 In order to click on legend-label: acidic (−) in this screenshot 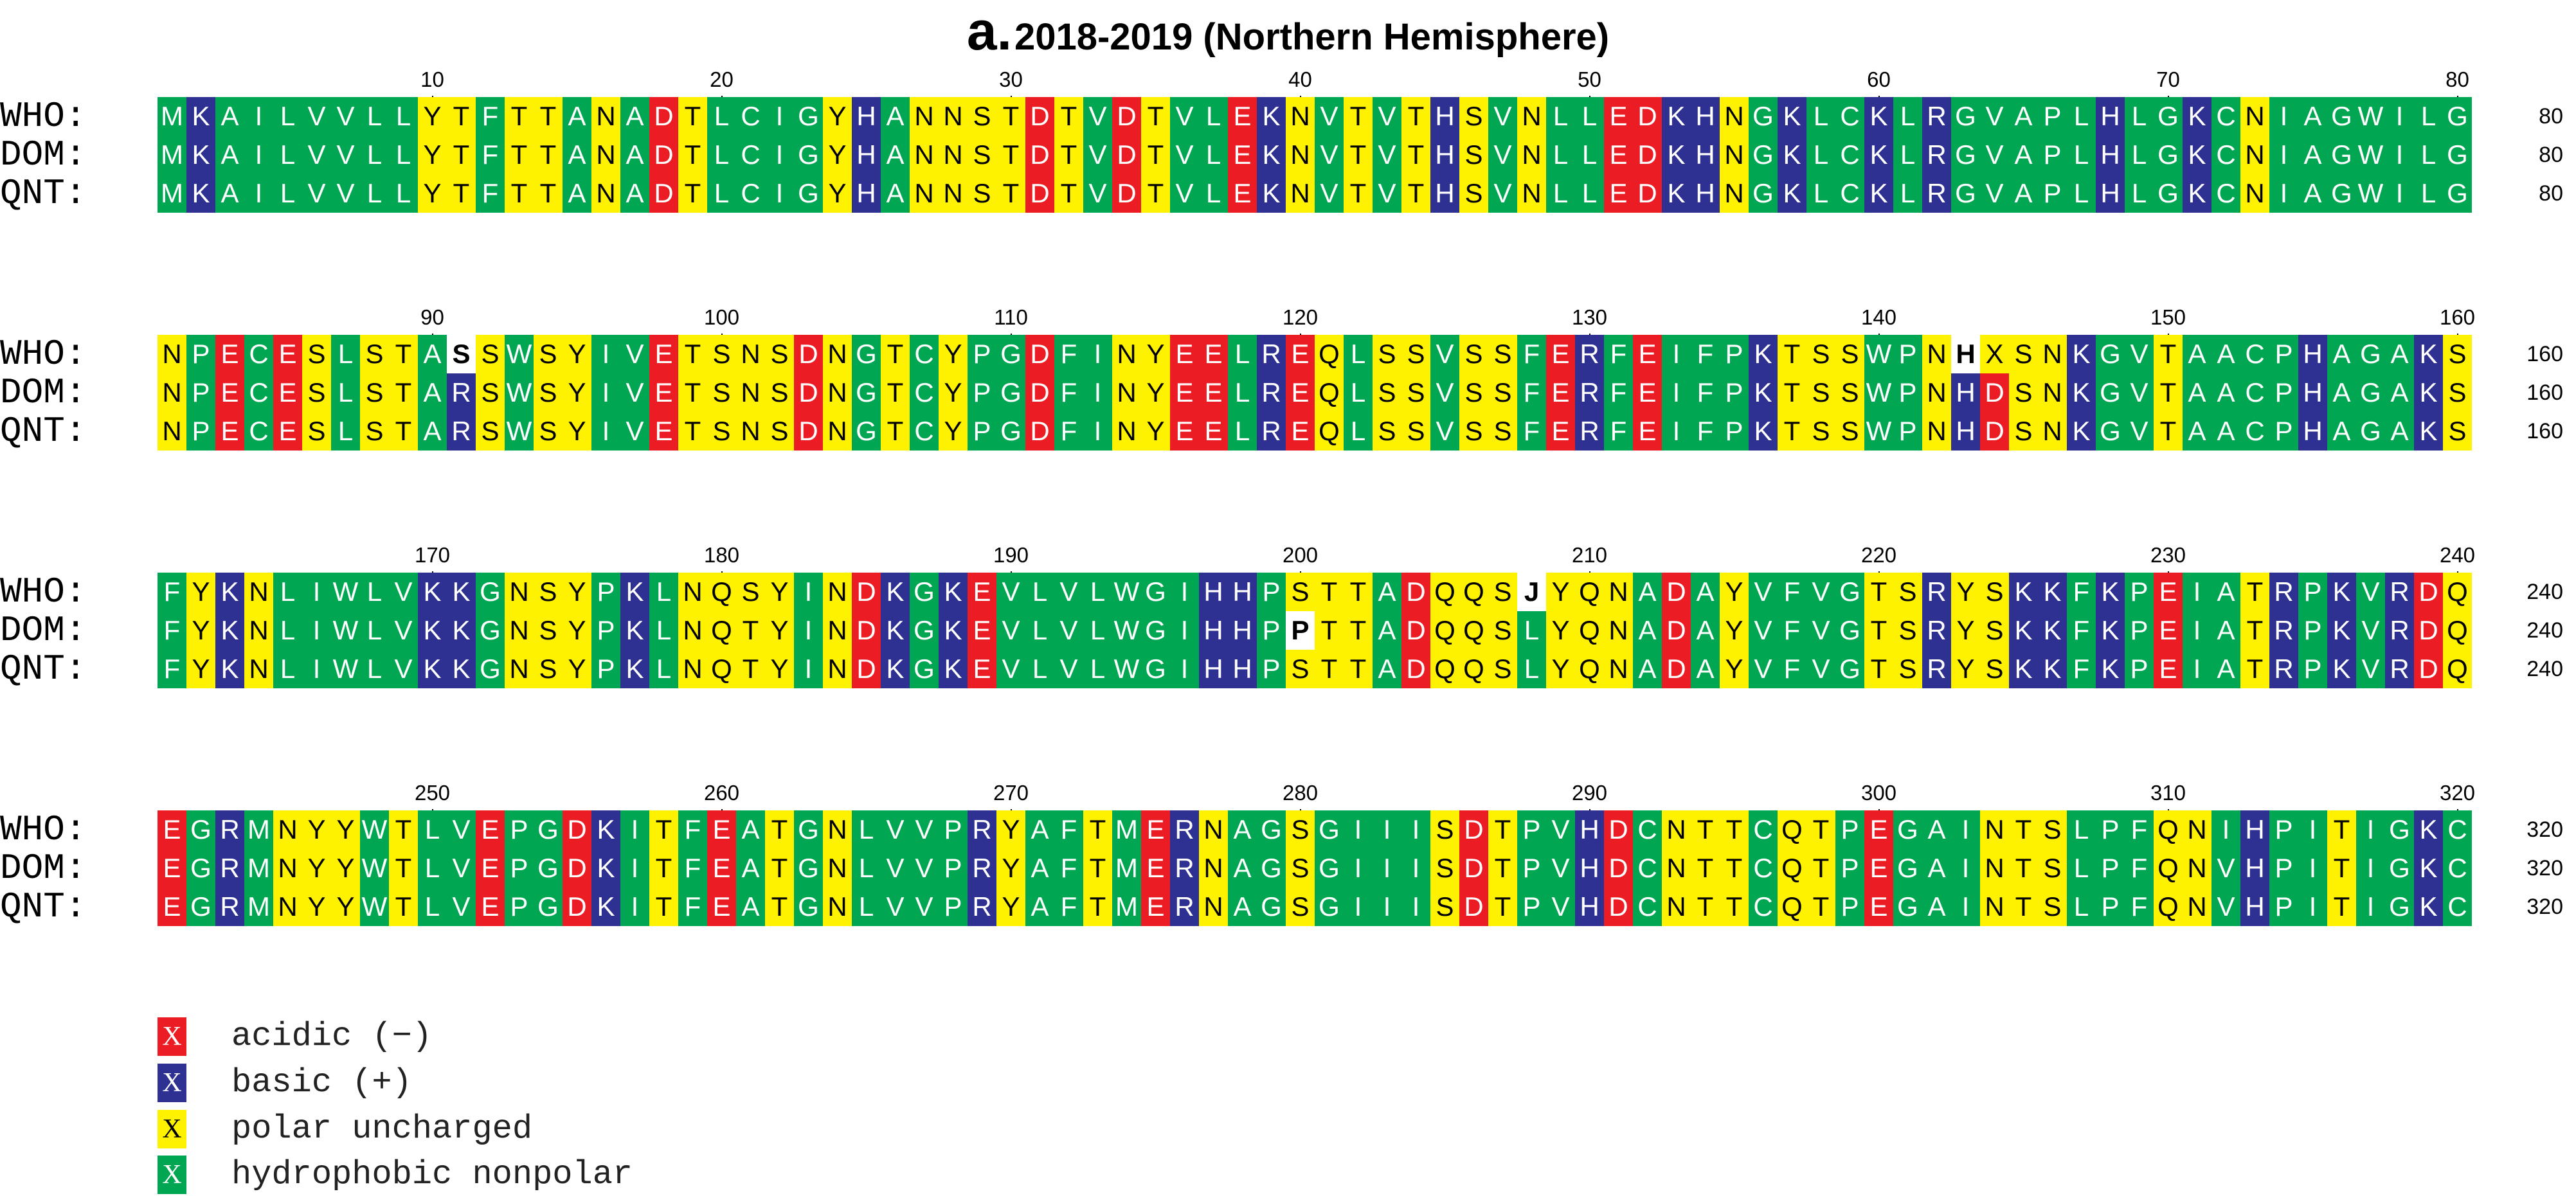, I will do `click(332, 1036)`.